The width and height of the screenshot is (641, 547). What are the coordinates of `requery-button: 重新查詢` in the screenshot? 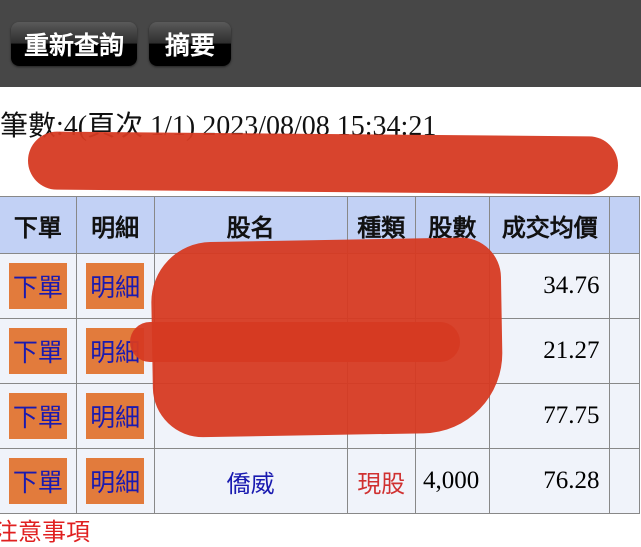 It's located at (74, 44).